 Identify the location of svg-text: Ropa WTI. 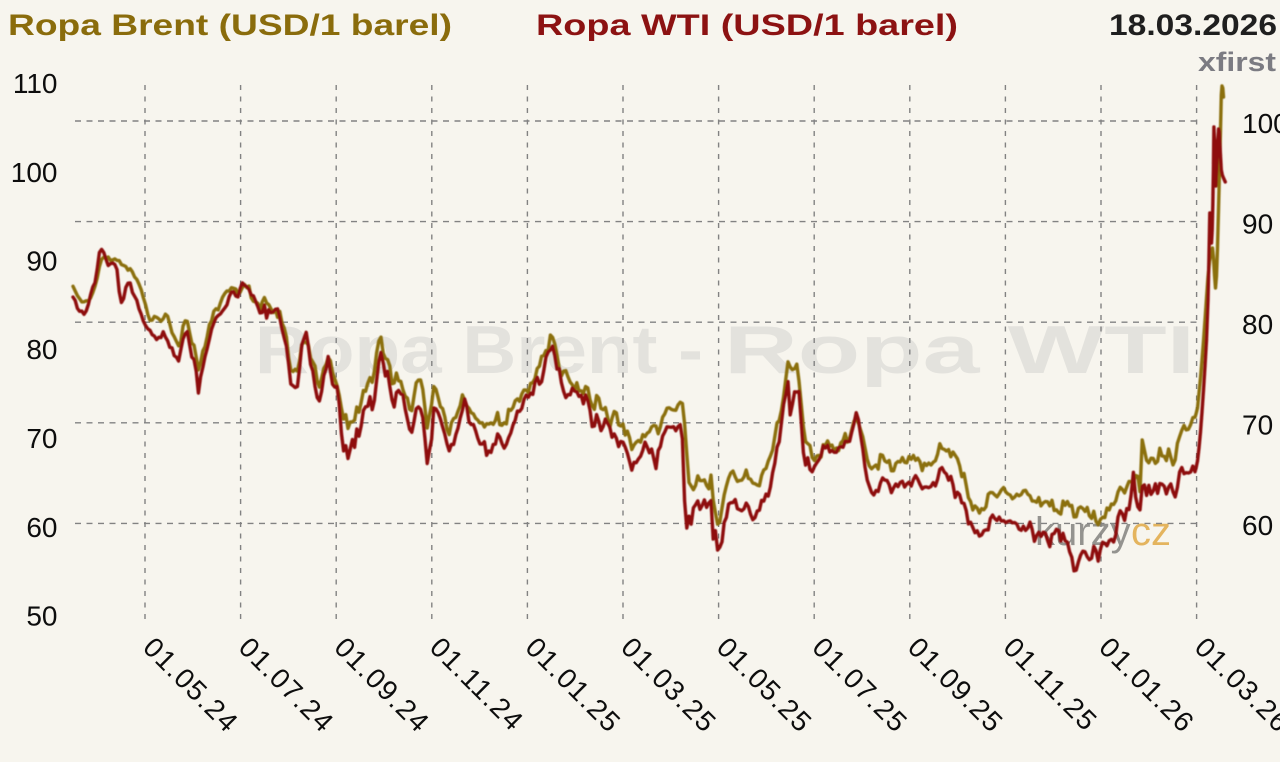
(959, 350).